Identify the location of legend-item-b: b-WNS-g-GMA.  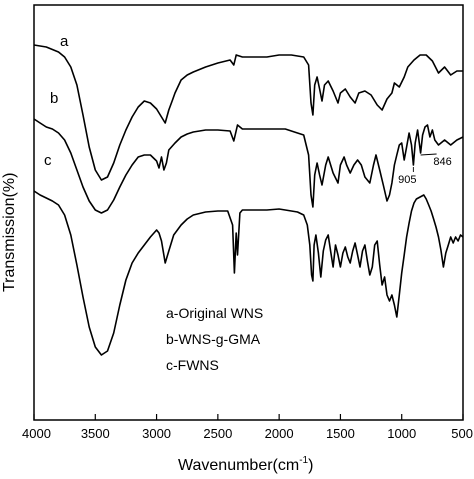
(213, 339).